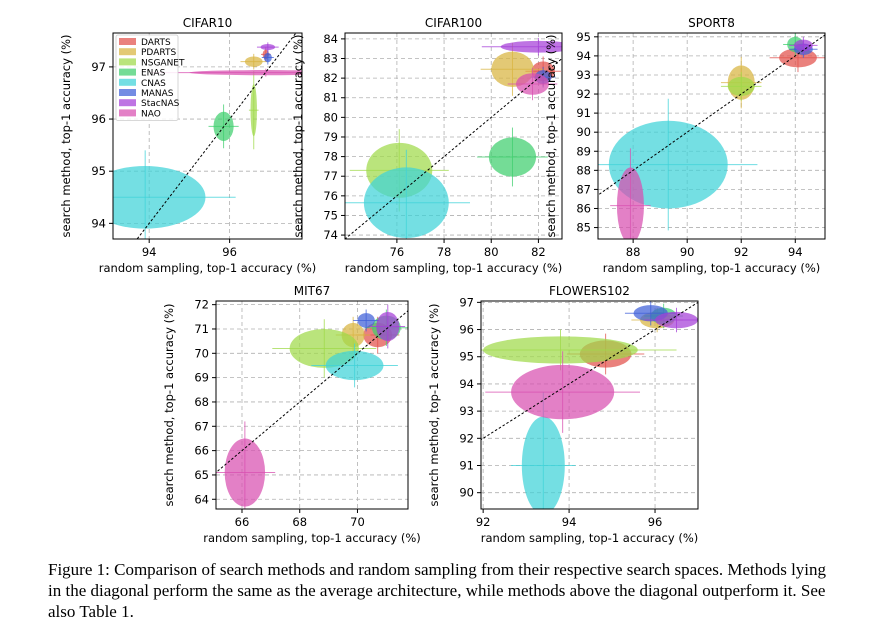  Describe the element at coordinates (299, 522) in the screenshot. I see `x-tick-label: 68` at that location.